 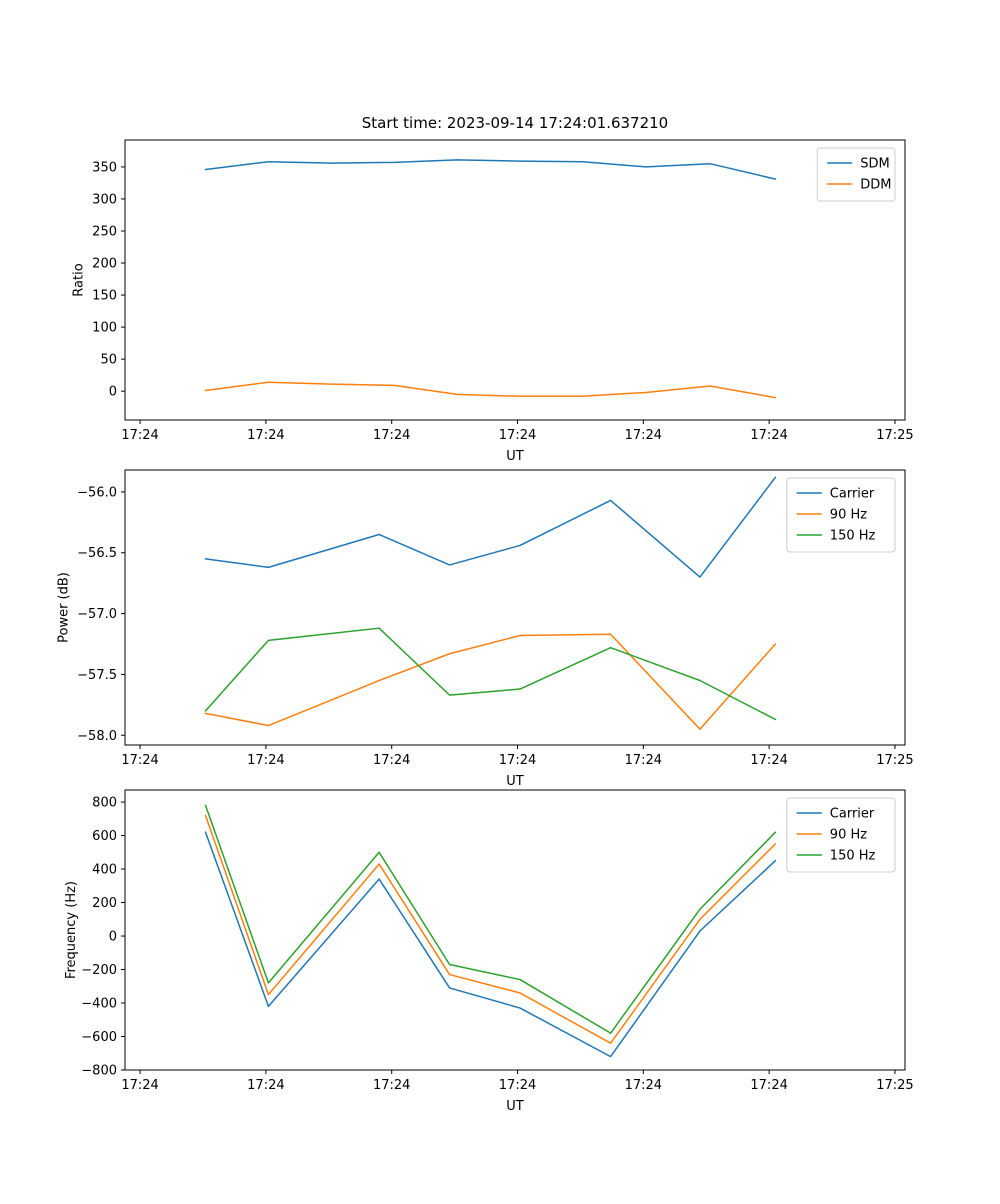 What do you see at coordinates (490, 390) in the screenshot?
I see `series-line-ddm` at bounding box center [490, 390].